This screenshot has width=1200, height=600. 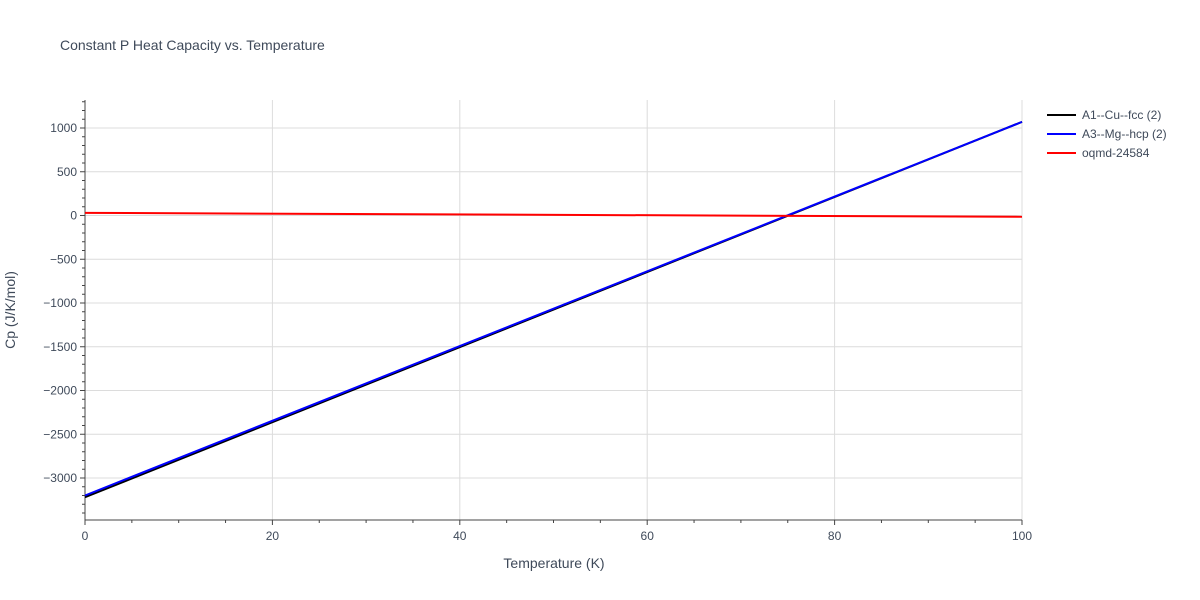 I want to click on y-tick-label: −500, so click(x=63, y=259).